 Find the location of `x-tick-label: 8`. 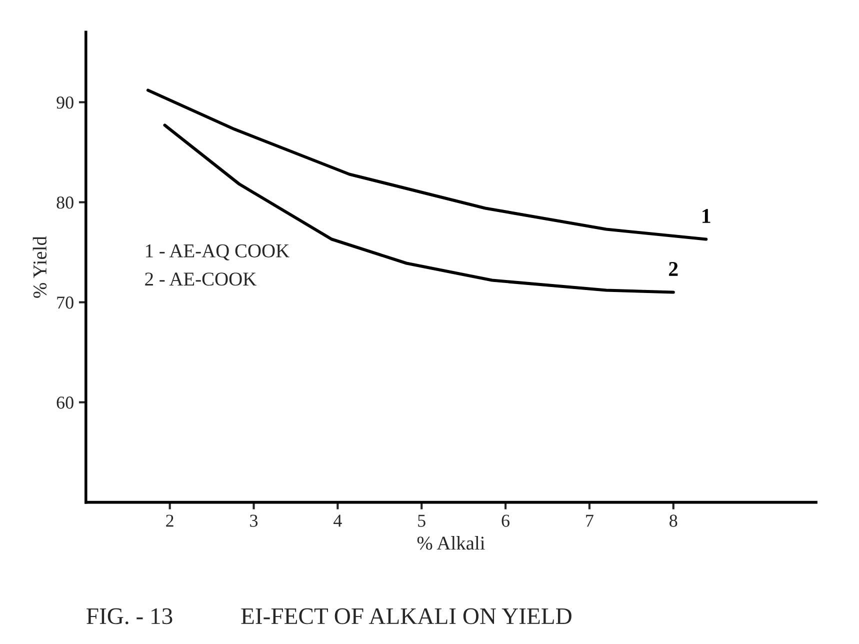

x-tick-label: 8 is located at coordinates (674, 520).